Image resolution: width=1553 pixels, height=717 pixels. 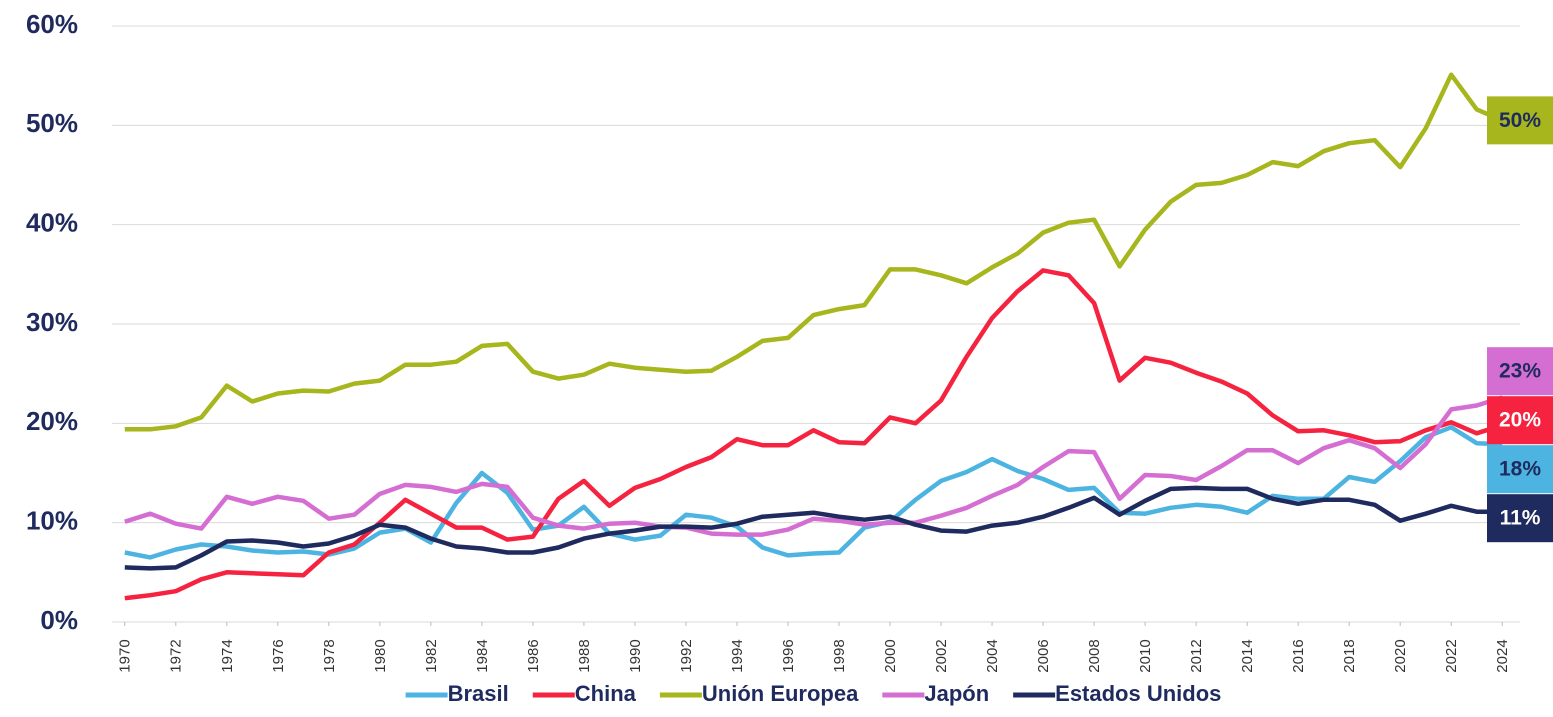 I want to click on x-tick-label: 1980, so click(x=380, y=655).